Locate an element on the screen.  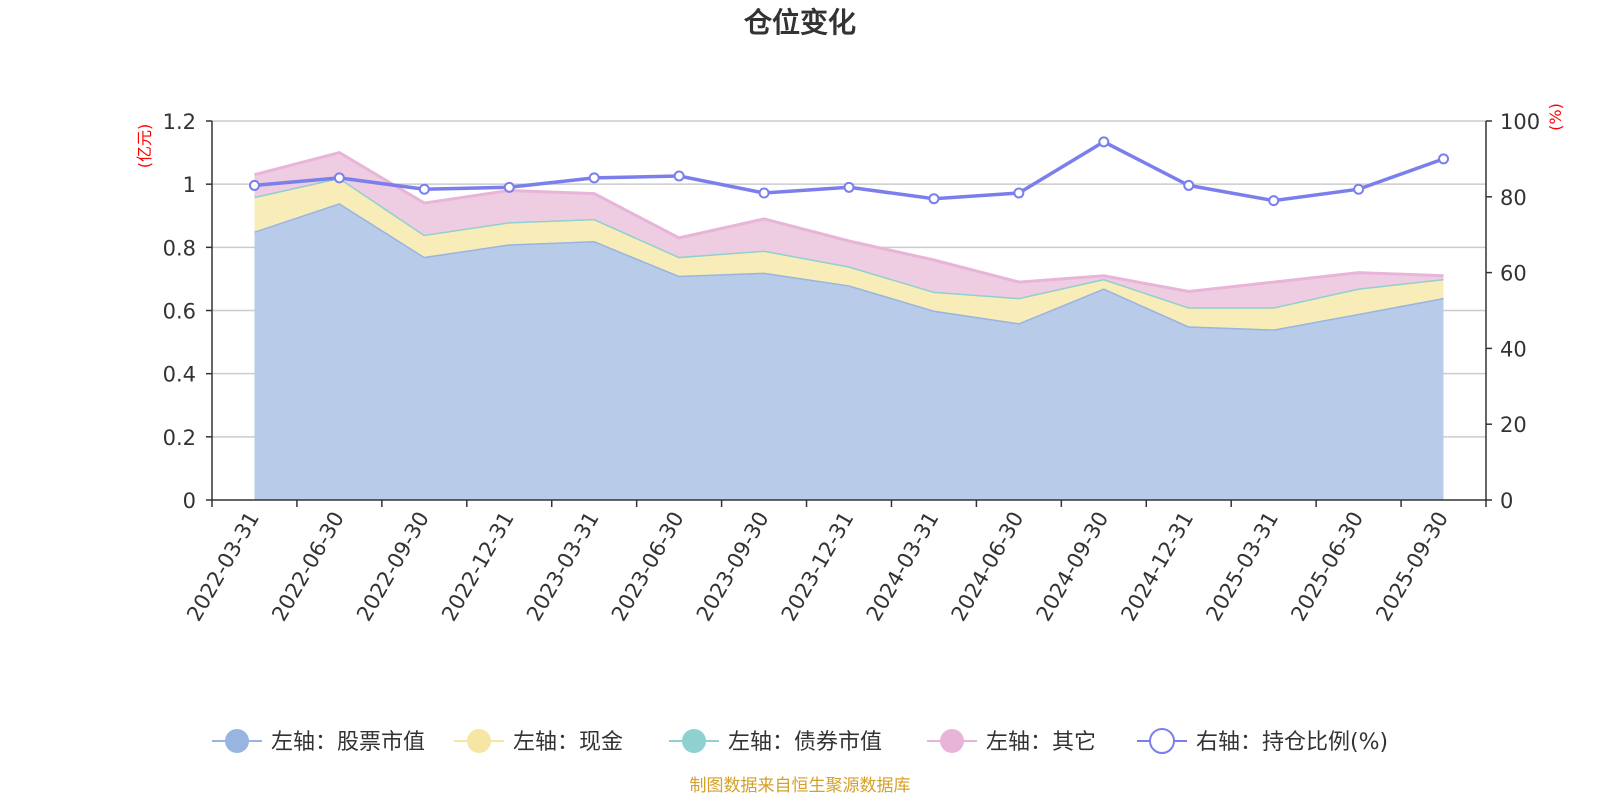
legend: 左轴：股票市值 左轴：现金 左轴：债券市值 左轴：其它 右轴：持仓比例(%) is located at coordinates (800, 741).